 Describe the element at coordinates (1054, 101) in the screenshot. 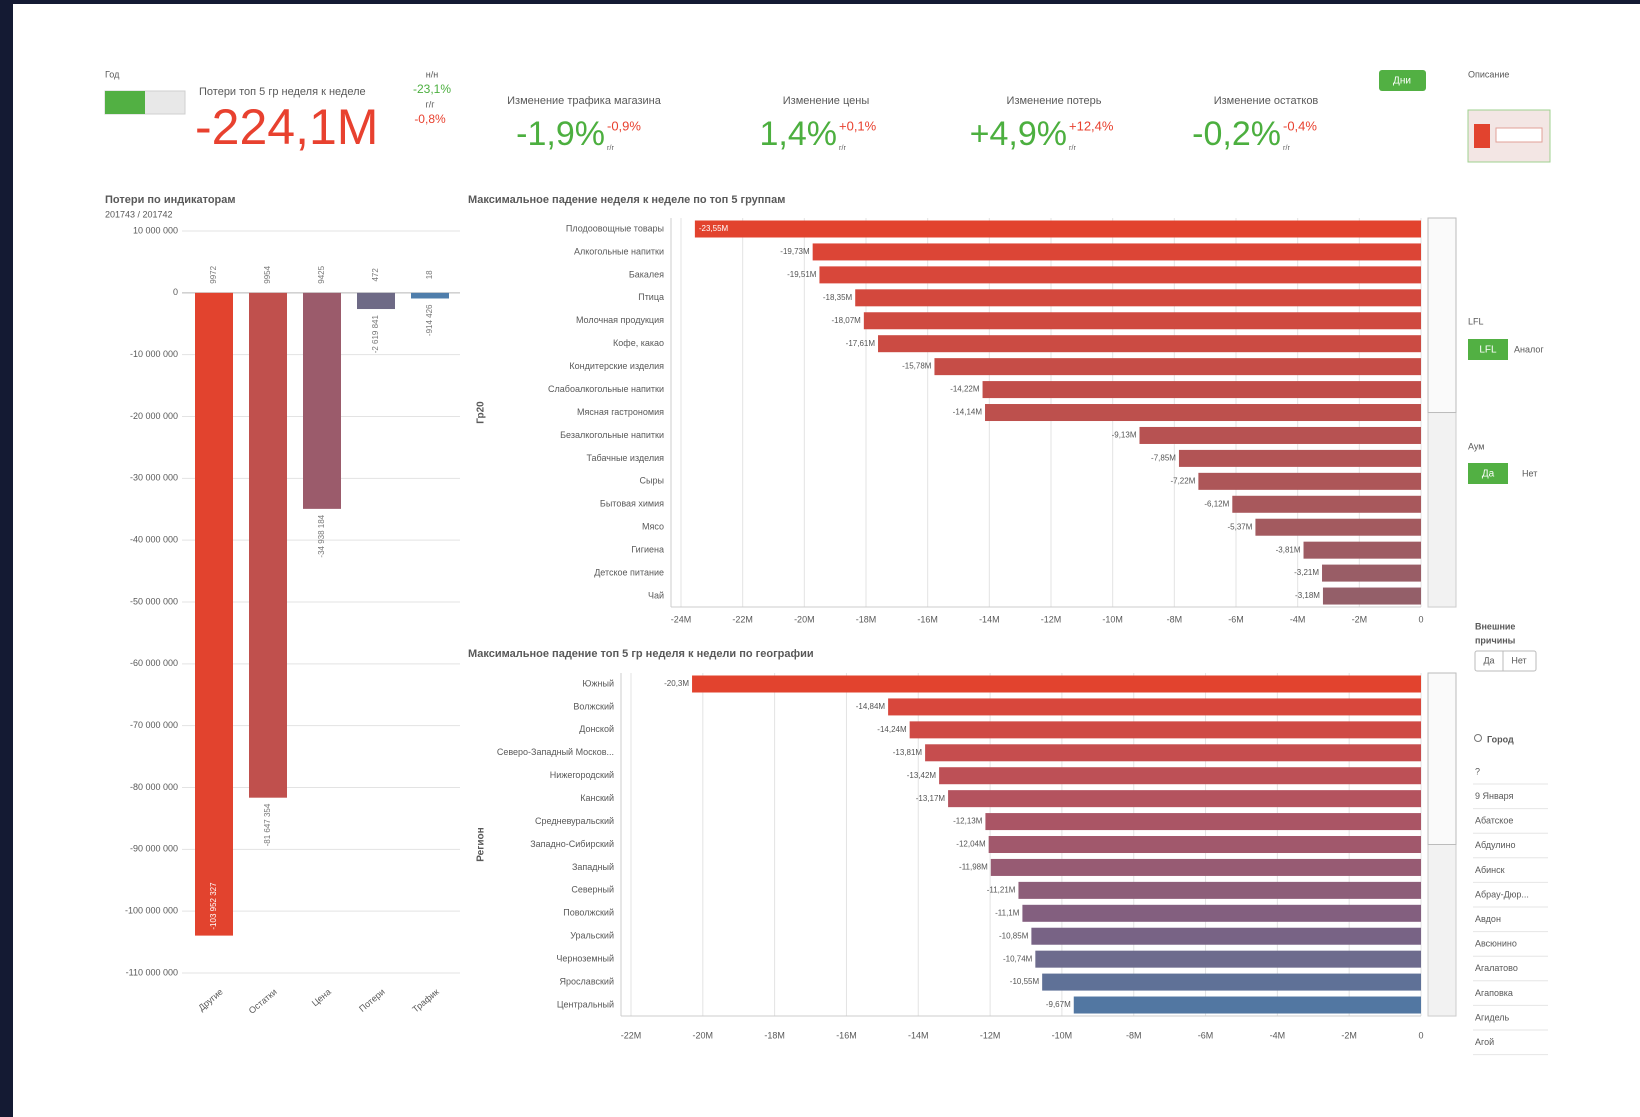

I see `kpi-title: Изменение потерь` at that location.